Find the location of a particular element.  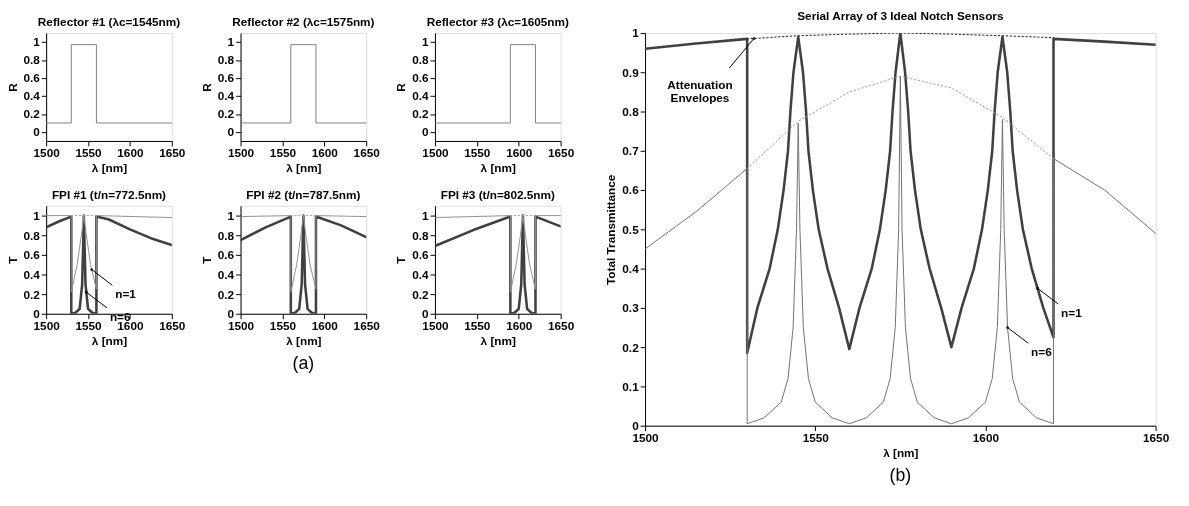

y-axis-title: Total Transmittance is located at coordinates (611, 229).